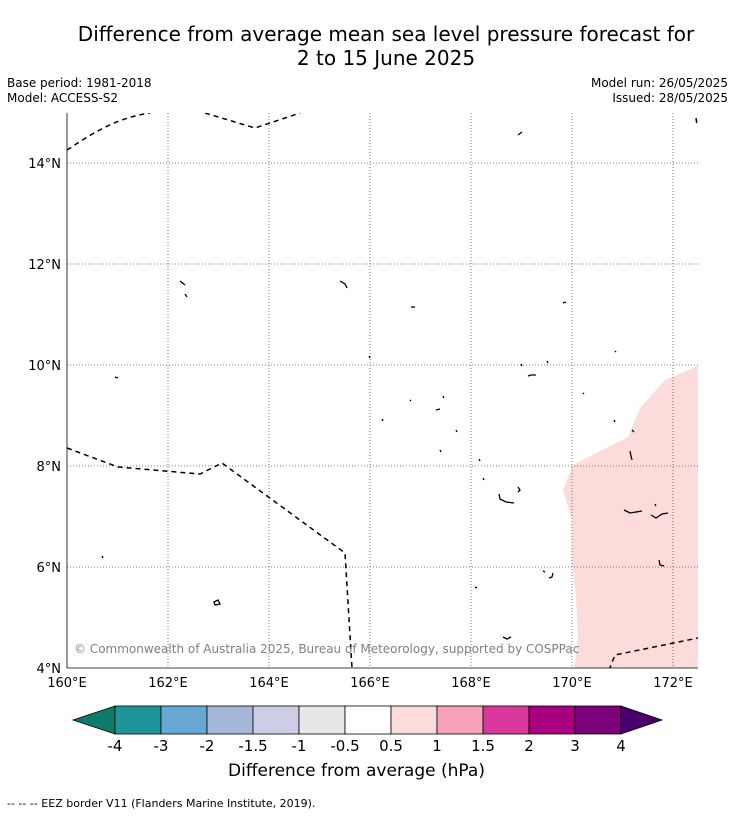  I want to click on lon-tick-label: 166°E, so click(370, 683).